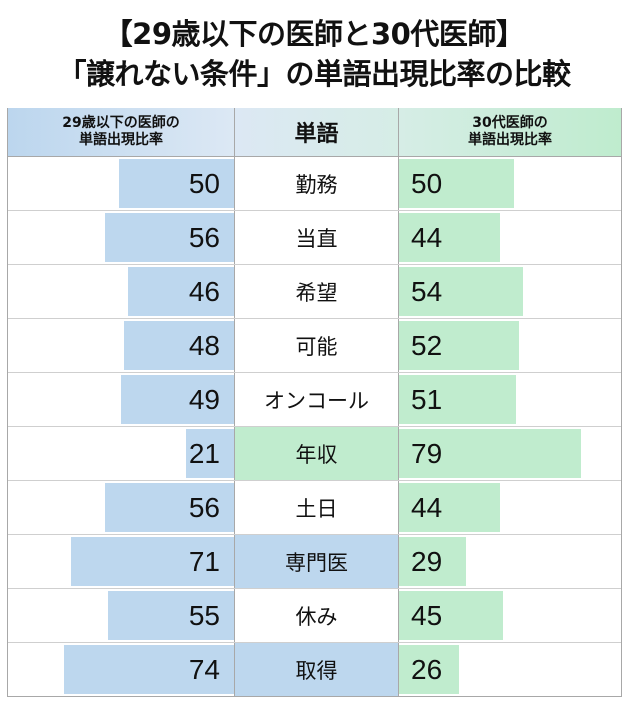 This screenshot has width=628, height=704. I want to click on under30-cell: 50, so click(121, 183).